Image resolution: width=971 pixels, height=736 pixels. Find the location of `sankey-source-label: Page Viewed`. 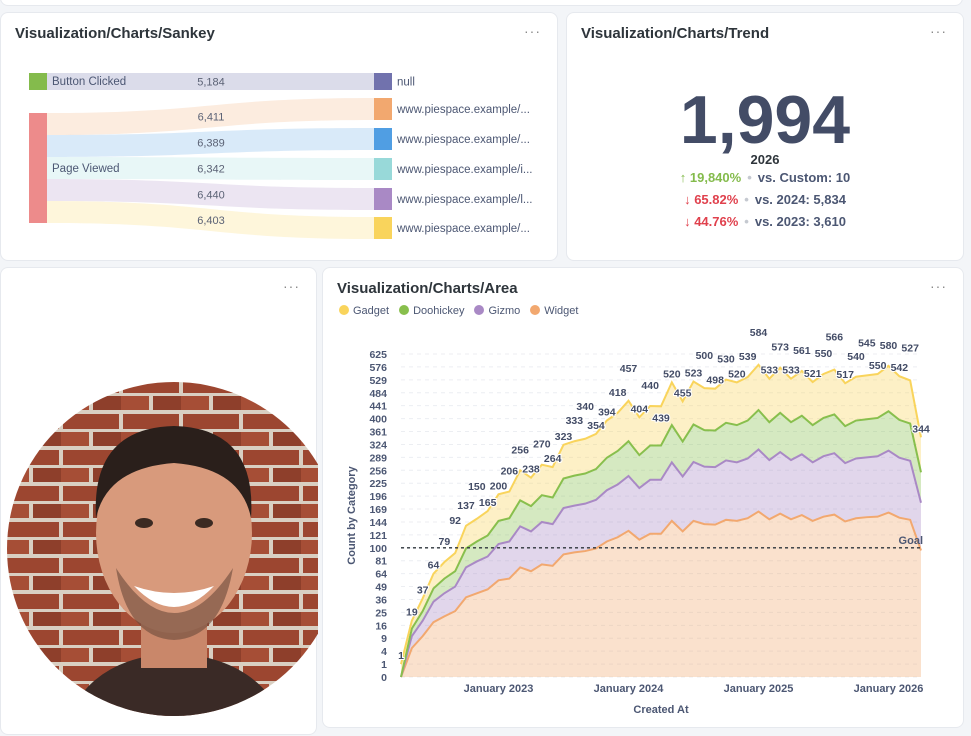

sankey-source-label: Page Viewed is located at coordinates (86, 169).